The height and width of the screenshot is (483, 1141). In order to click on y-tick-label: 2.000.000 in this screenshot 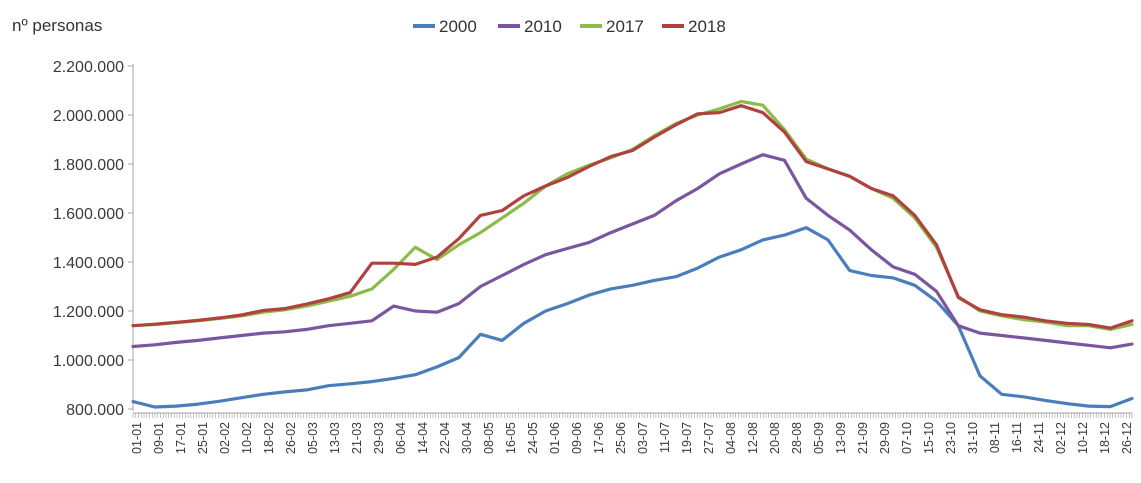, I will do `click(88, 116)`.